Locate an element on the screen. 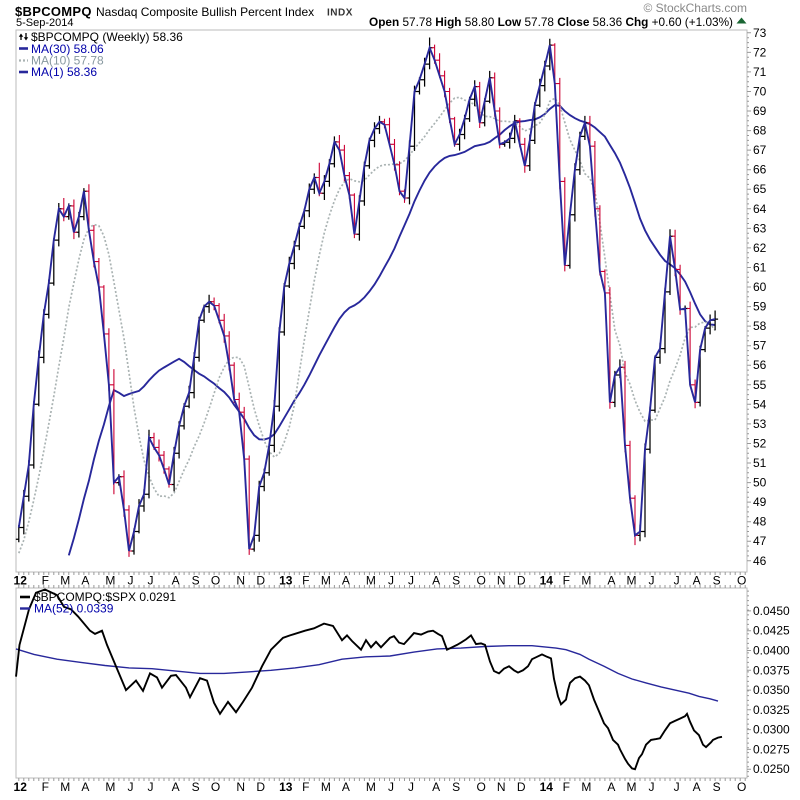 This screenshot has height=800, width=800. svg-text: 62 is located at coordinates (760, 248).